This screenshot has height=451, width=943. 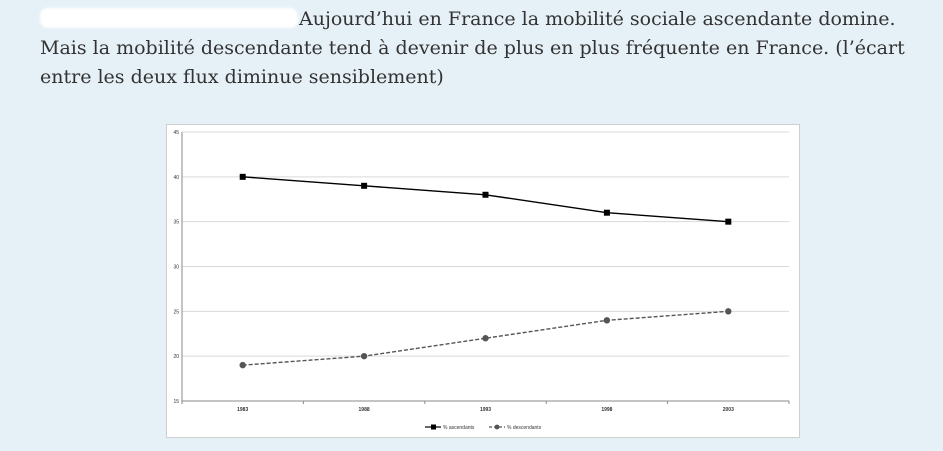 What do you see at coordinates (176, 268) in the screenshot?
I see `y-tick-label: 30` at bounding box center [176, 268].